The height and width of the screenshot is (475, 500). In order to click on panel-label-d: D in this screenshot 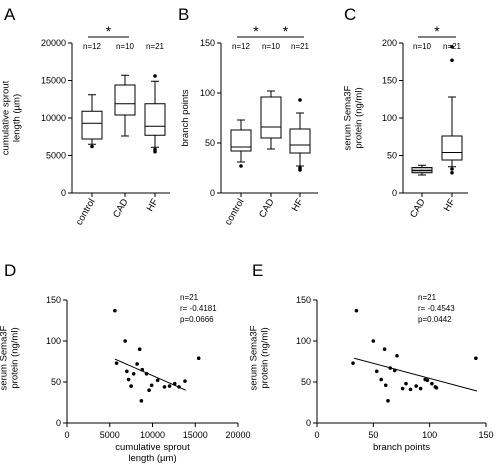, I will do `click(10, 270)`.